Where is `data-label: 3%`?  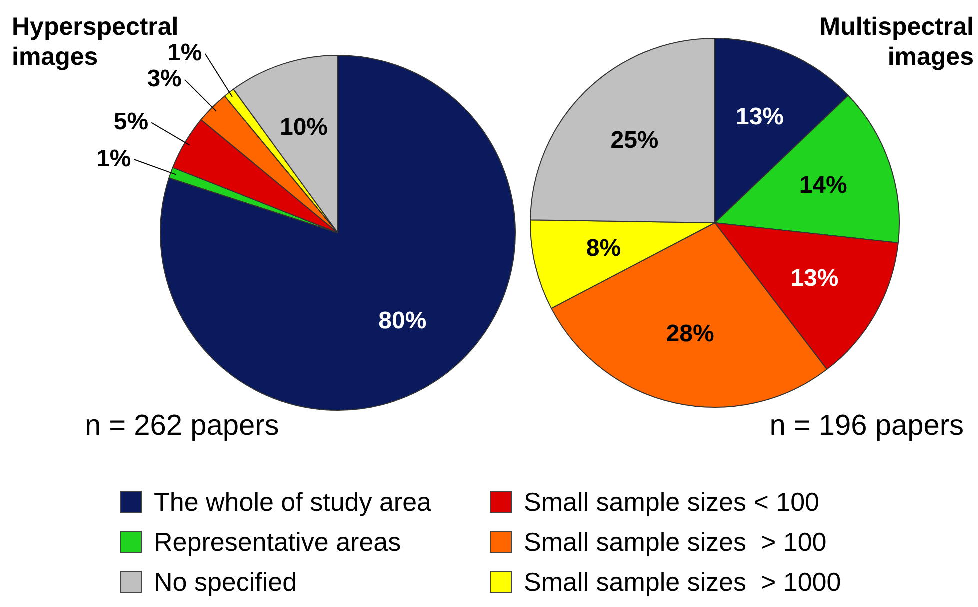 data-label: 3% is located at coordinates (164, 79).